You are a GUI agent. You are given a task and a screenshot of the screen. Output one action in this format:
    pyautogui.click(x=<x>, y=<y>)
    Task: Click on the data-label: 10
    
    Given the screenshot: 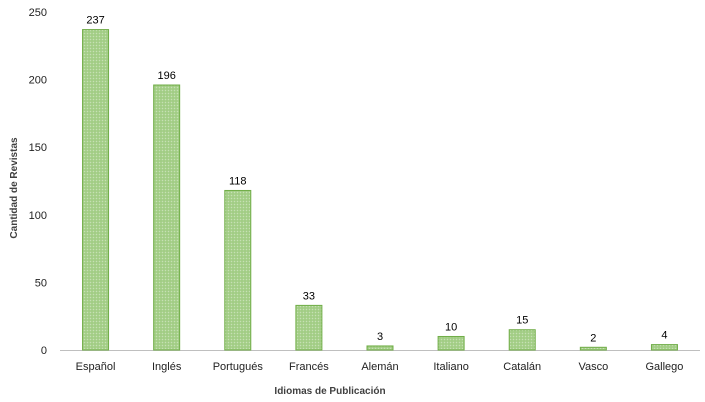 What is the action you would take?
    pyautogui.click(x=451, y=327)
    